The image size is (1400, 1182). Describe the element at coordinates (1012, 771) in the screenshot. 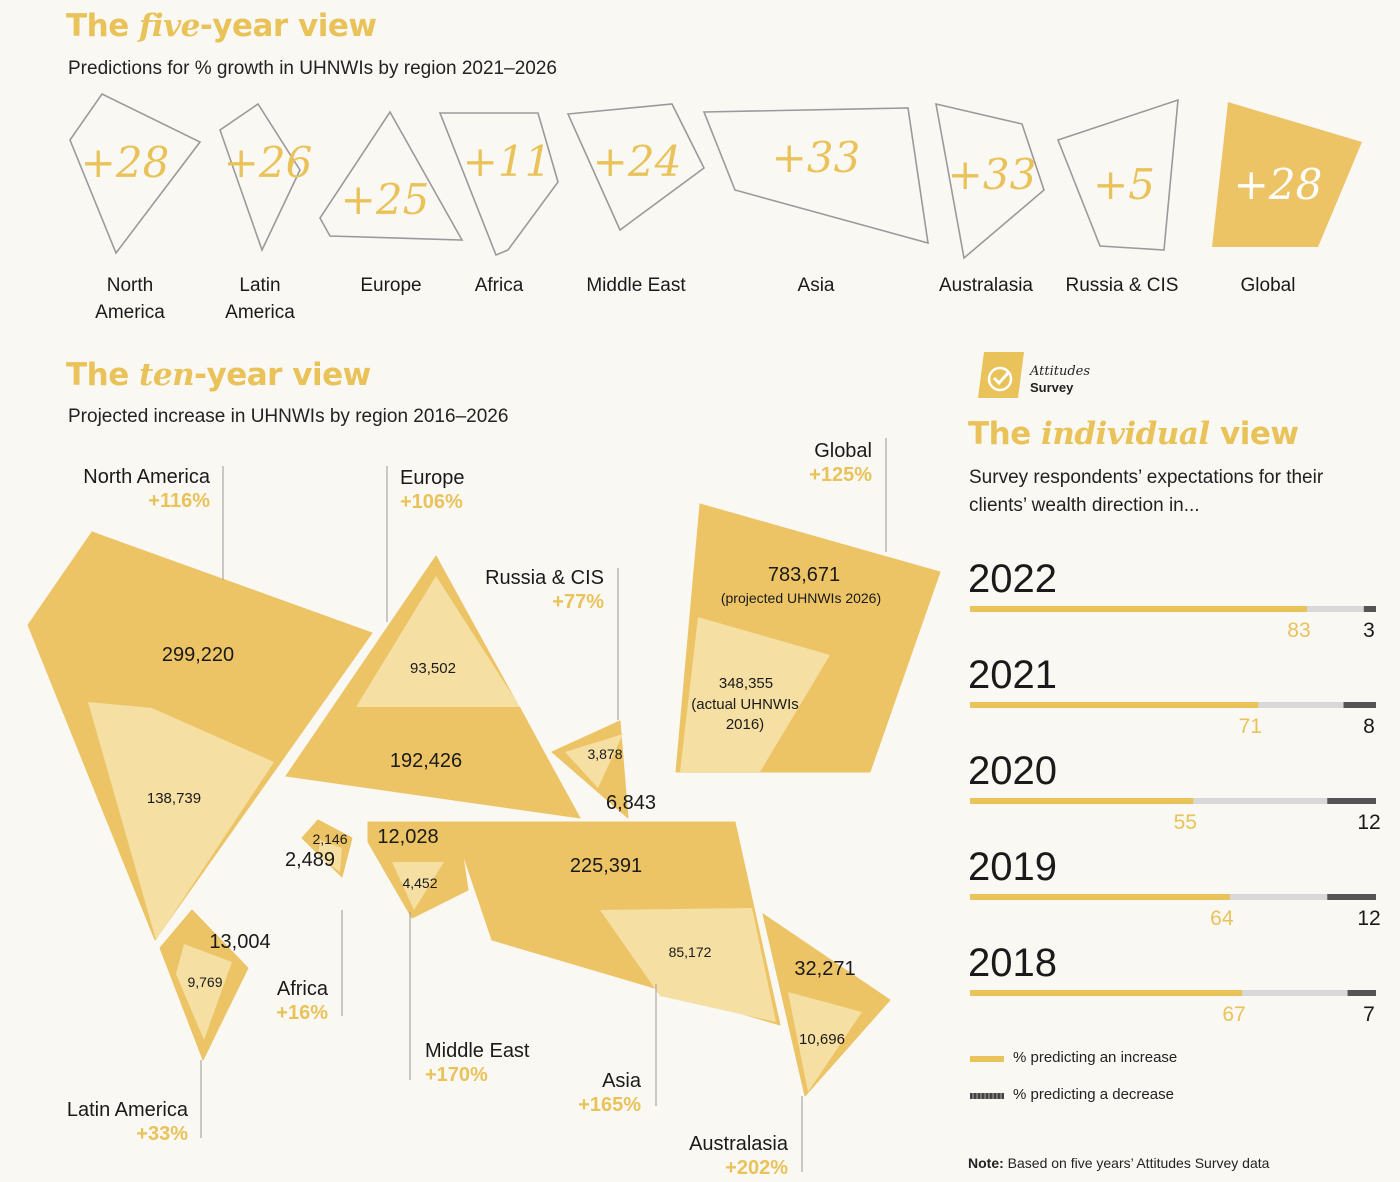

I see `survey-year-2020: 2020` at that location.